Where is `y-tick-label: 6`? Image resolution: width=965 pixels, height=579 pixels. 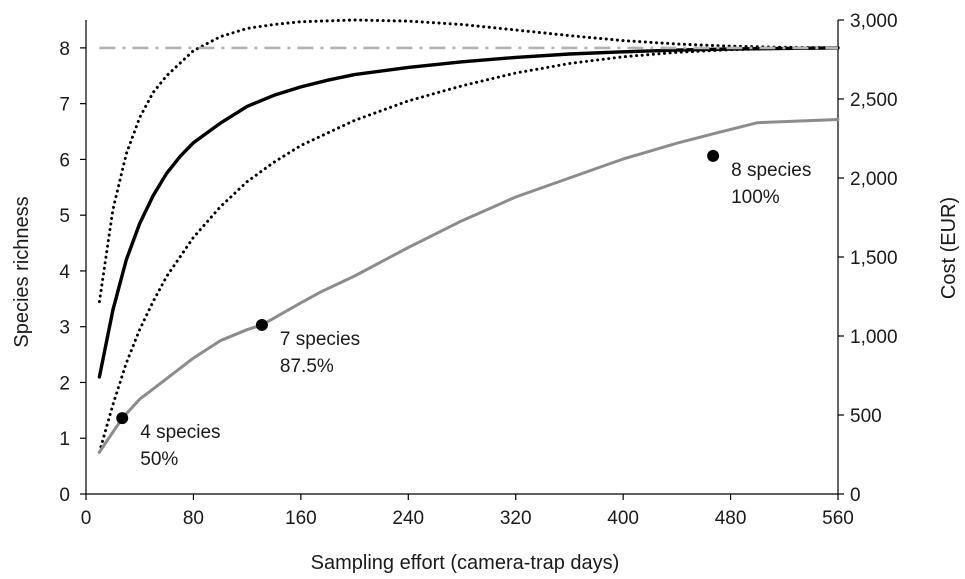 y-tick-label: 6 is located at coordinates (64, 160).